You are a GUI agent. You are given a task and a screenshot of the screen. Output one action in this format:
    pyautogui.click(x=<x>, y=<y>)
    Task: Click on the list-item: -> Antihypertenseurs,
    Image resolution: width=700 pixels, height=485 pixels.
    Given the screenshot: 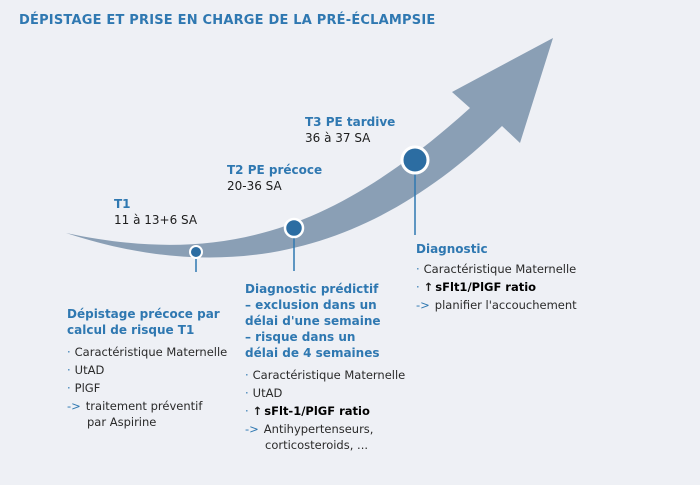 What is the action you would take?
    pyautogui.click(x=315, y=429)
    